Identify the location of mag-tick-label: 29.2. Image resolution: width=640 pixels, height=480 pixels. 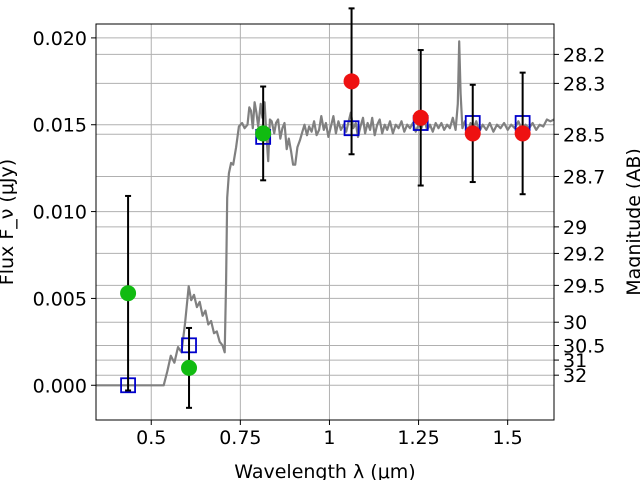
(584, 254).